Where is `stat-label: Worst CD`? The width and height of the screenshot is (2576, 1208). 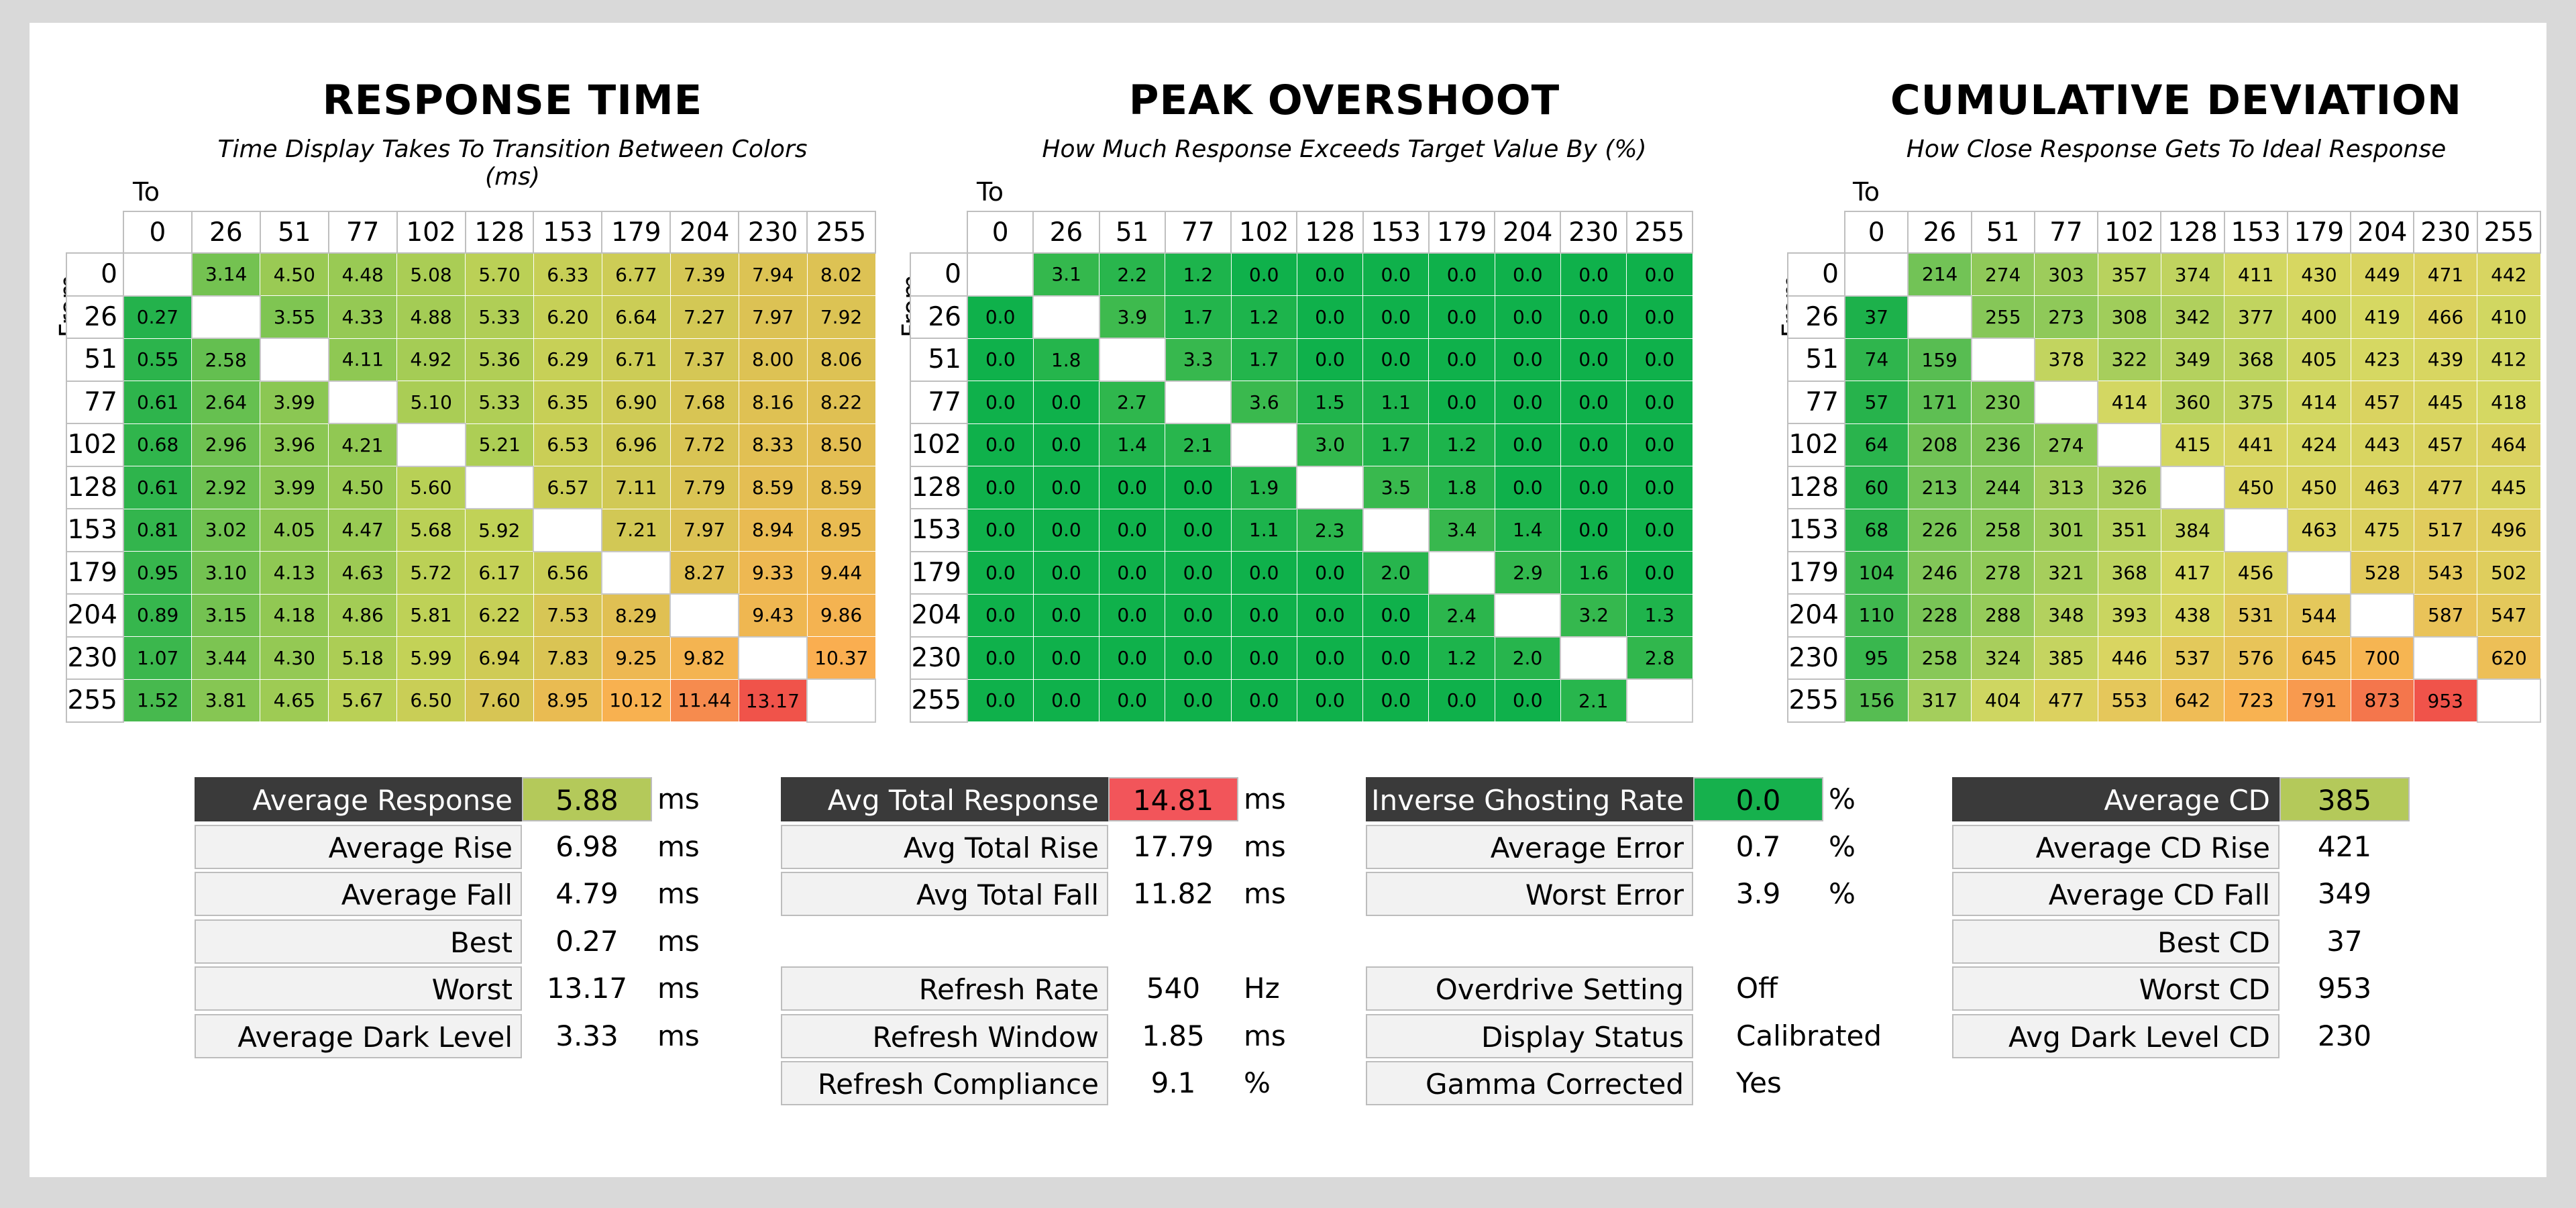
stat-label: Worst CD is located at coordinates (2115, 988).